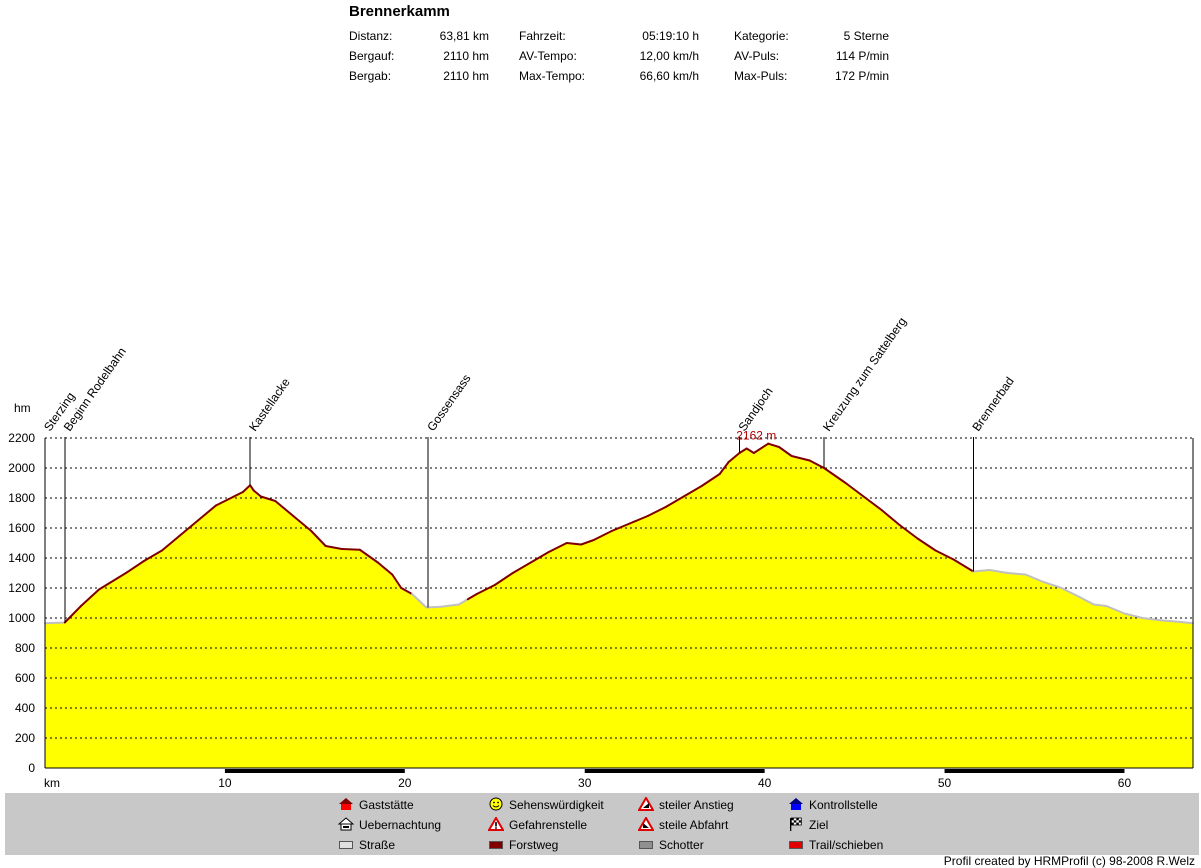  What do you see at coordinates (819, 825) in the screenshot?
I see `legend-label: Ziel` at bounding box center [819, 825].